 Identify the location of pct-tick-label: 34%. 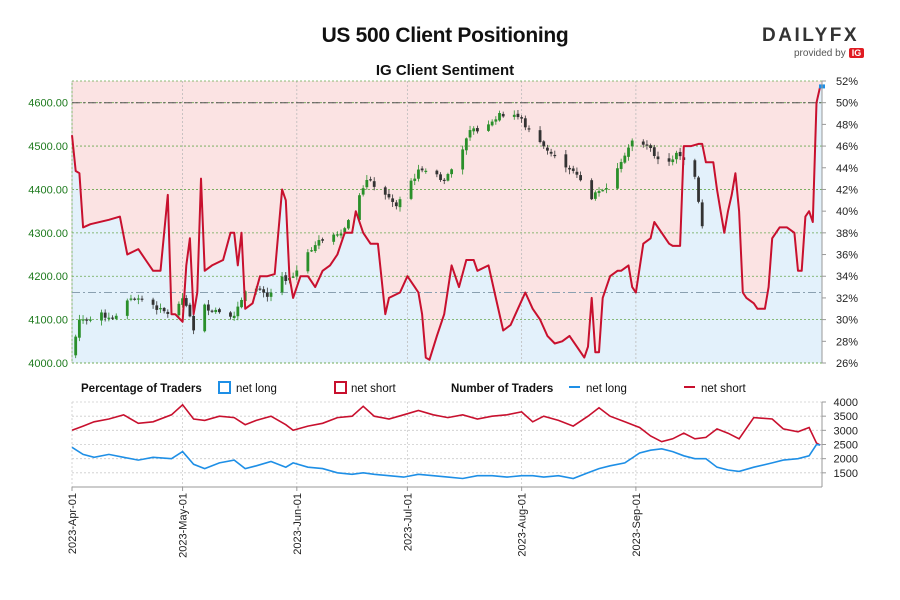
(847, 277).